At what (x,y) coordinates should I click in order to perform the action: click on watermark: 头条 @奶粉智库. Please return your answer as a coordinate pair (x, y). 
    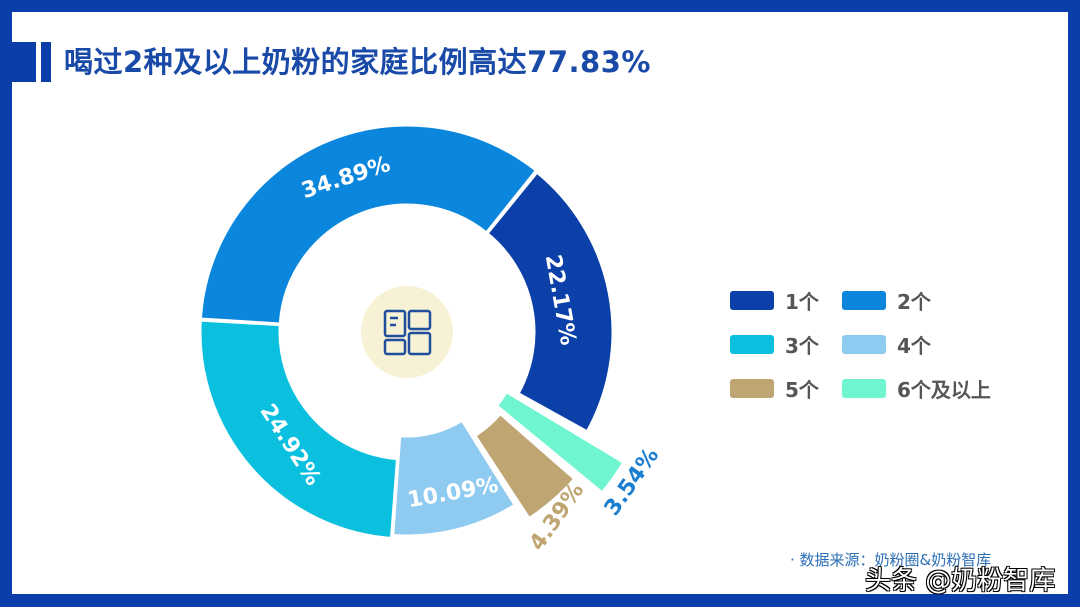
    Looking at the image, I should click on (960, 581).